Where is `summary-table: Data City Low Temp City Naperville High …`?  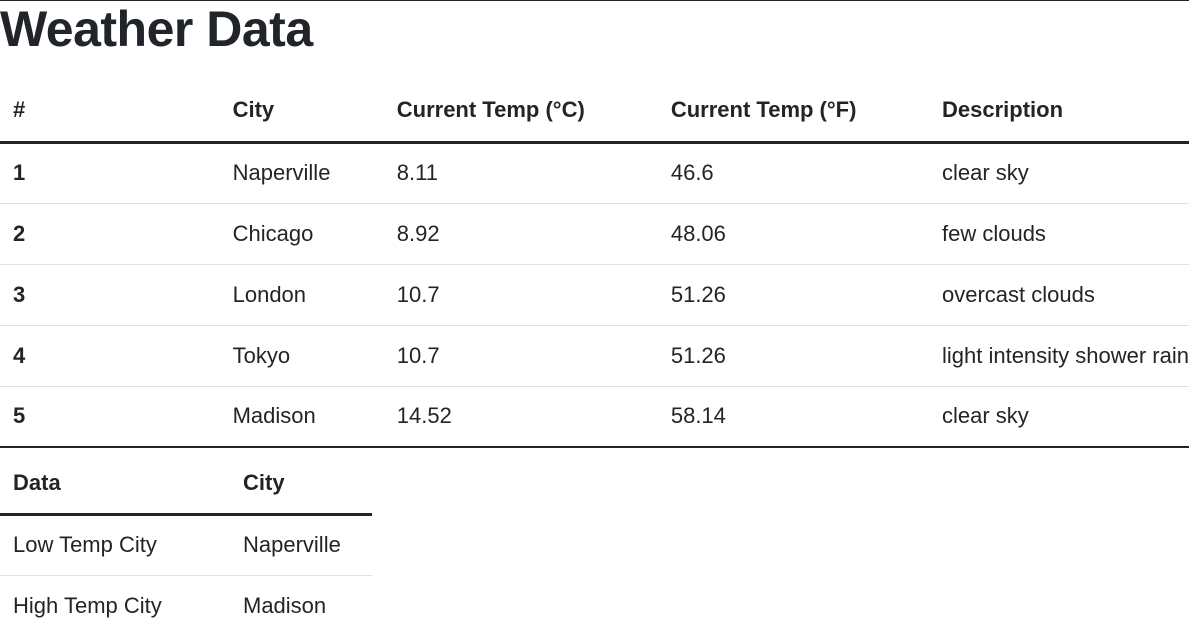 summary-table: Data City Low Temp City Naperville High … is located at coordinates (186, 544).